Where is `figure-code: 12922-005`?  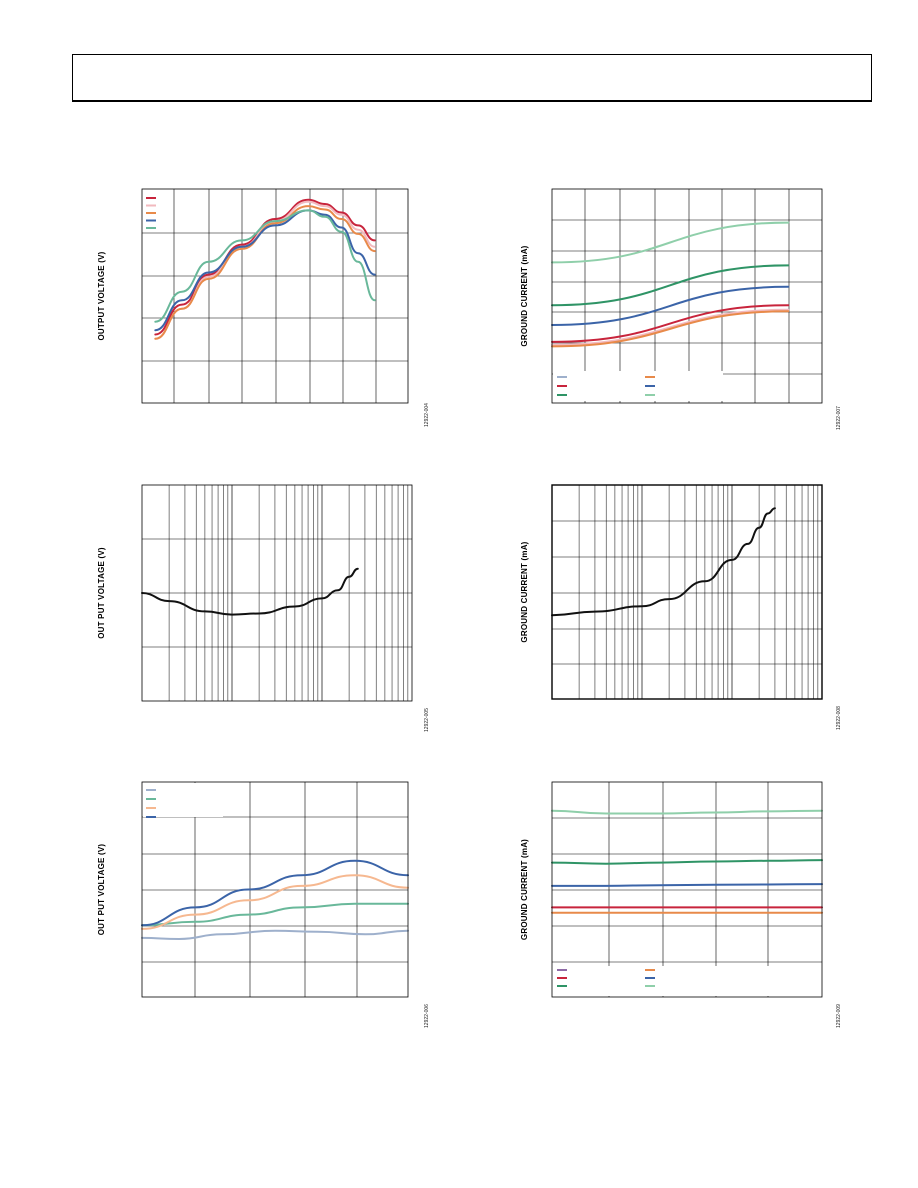
figure-code: 12922-005 is located at coordinates (427, 720).